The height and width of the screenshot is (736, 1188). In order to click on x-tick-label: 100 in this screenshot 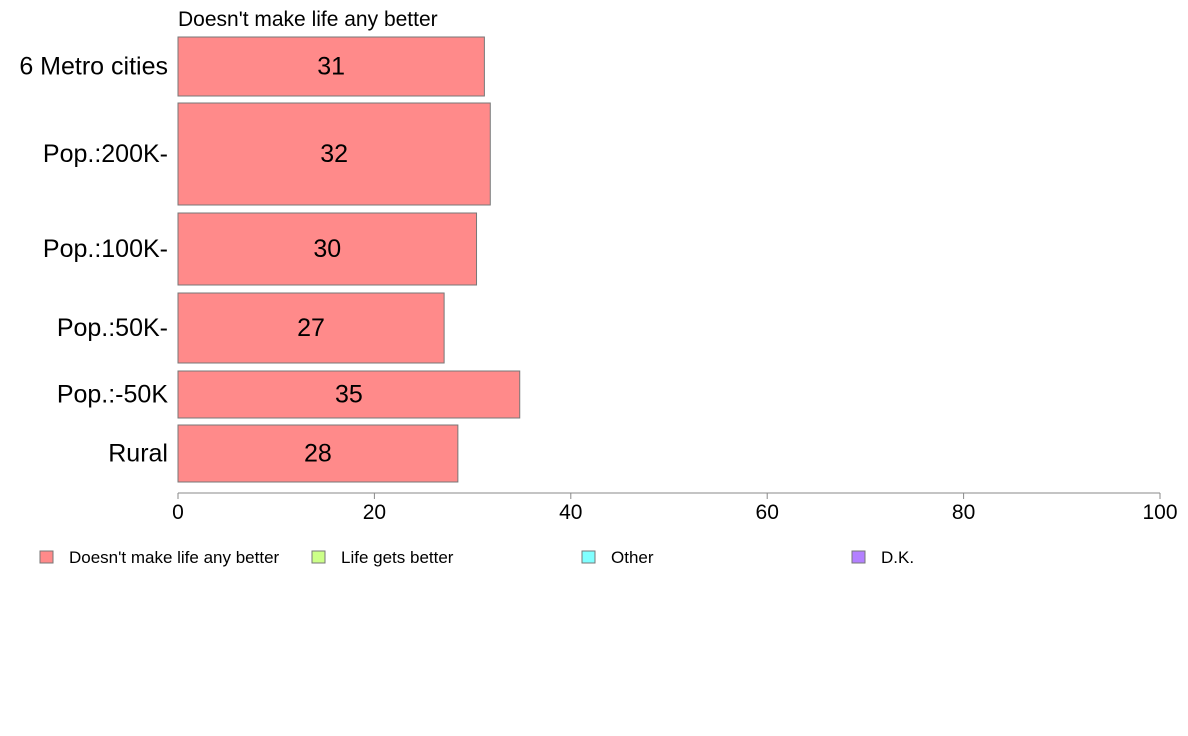, I will do `click(1159, 512)`.